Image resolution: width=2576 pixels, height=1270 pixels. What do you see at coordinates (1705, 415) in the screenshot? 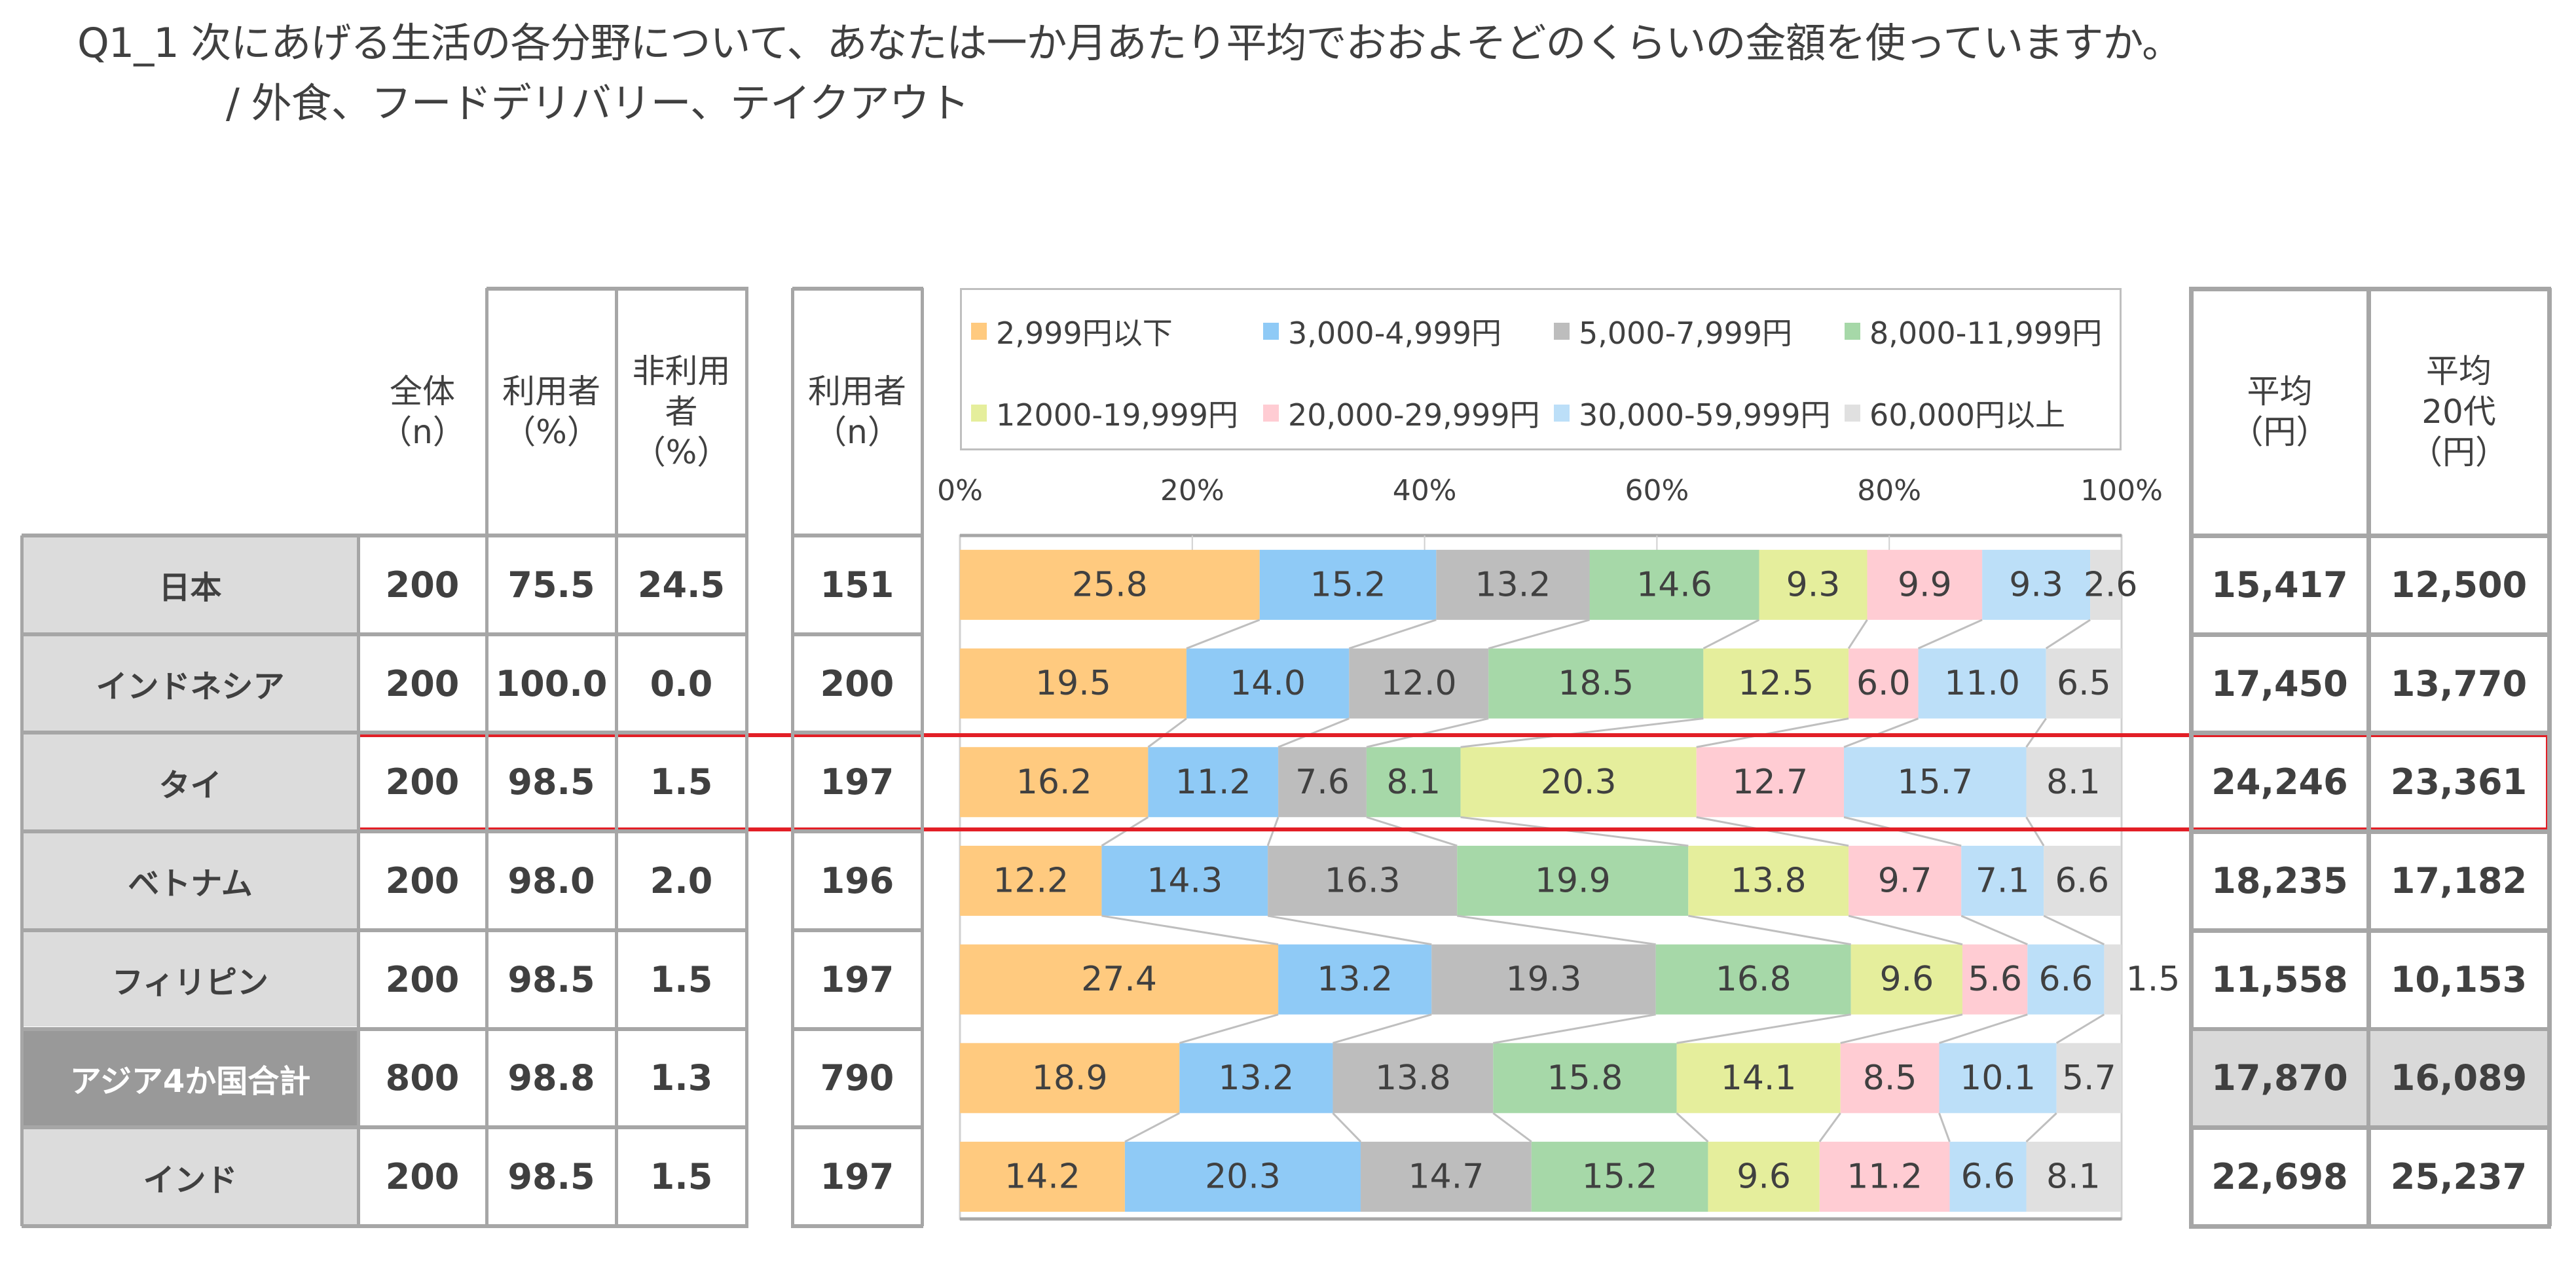
I see `legend-label: 30,000-59,999円` at bounding box center [1705, 415].